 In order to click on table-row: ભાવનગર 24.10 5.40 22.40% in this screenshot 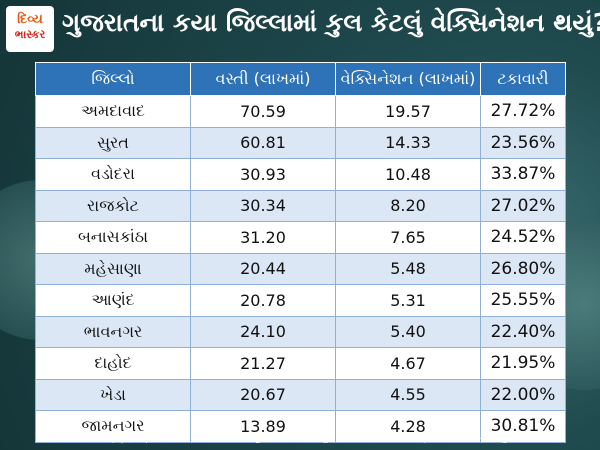, I will do `click(300, 331)`.